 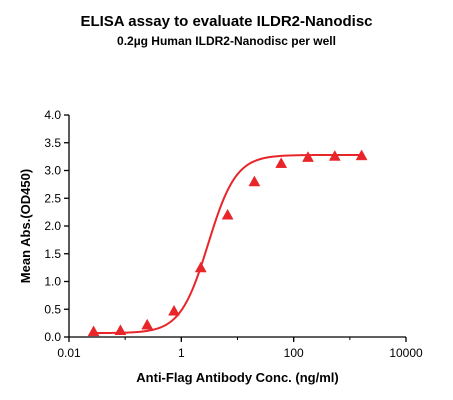 What do you see at coordinates (52, 337) in the screenshot?
I see `y-tick-label: 0.0` at bounding box center [52, 337].